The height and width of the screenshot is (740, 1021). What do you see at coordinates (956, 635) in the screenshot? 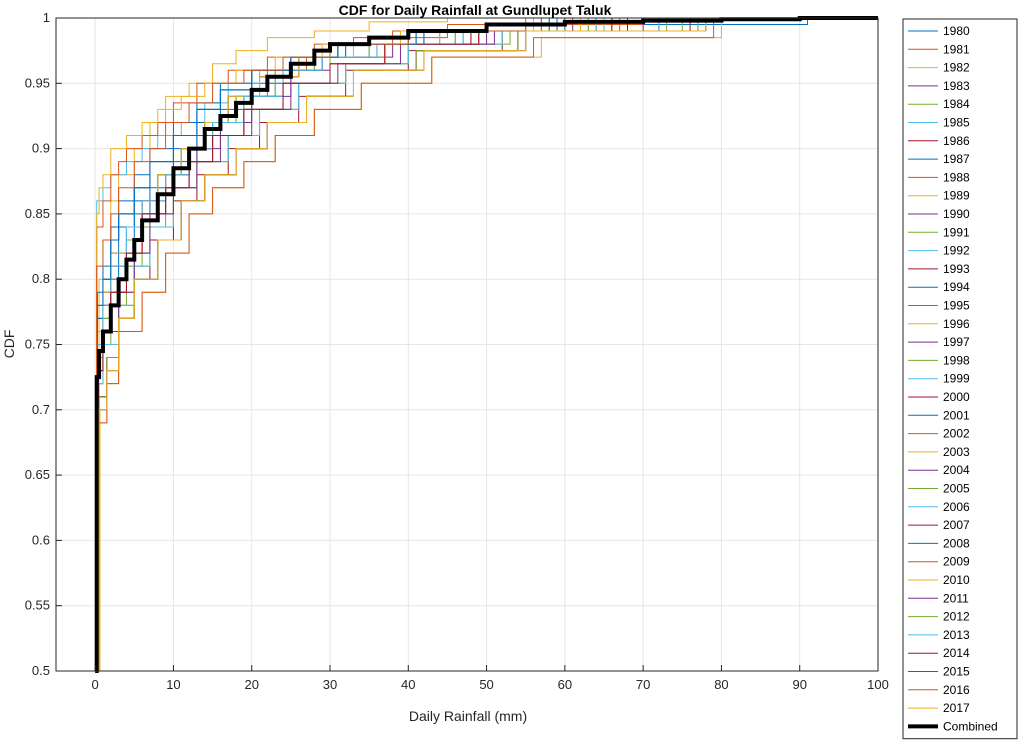
I see `legend-label: 2013` at bounding box center [956, 635].